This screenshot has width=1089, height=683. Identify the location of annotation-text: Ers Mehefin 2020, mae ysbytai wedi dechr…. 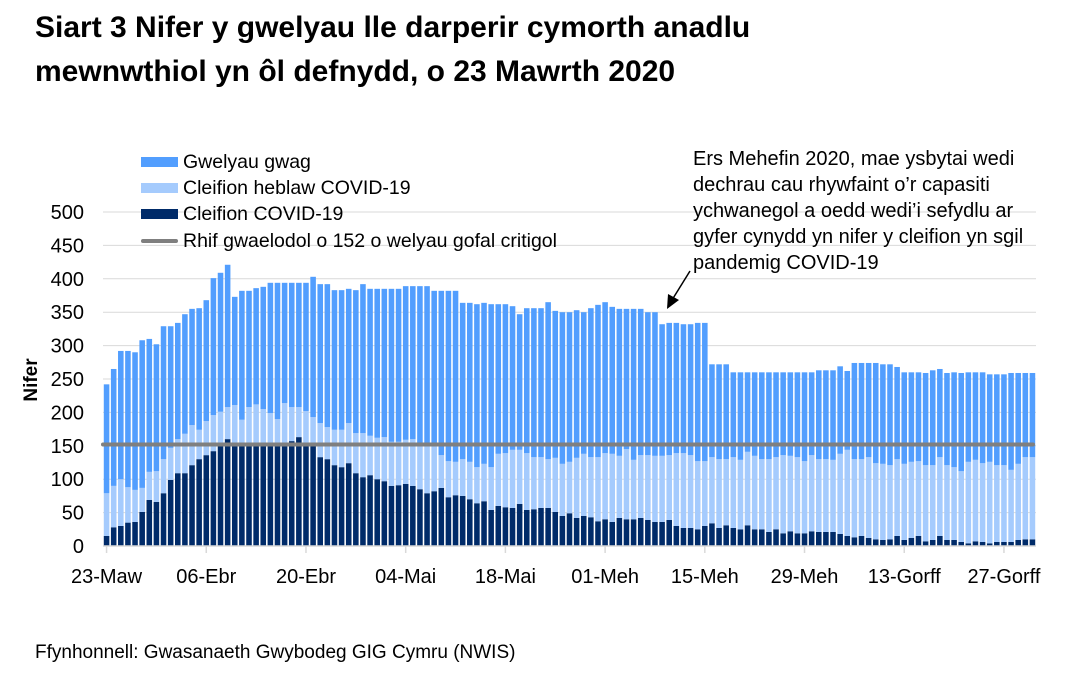
(858, 211).